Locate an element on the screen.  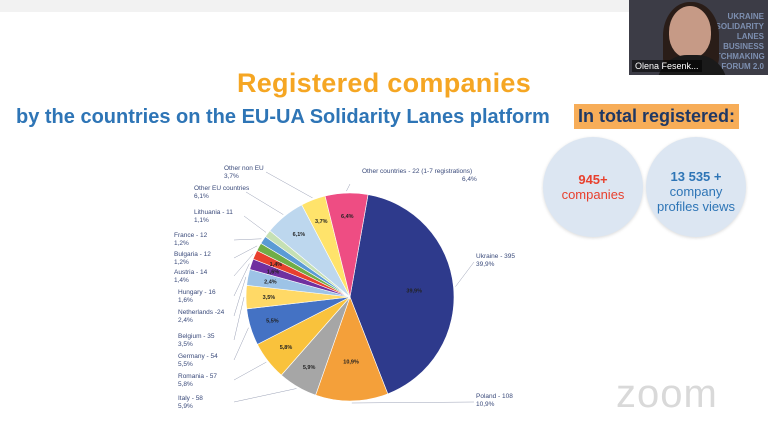
slice-percent-label: 3,7% is located at coordinates (231, 176).